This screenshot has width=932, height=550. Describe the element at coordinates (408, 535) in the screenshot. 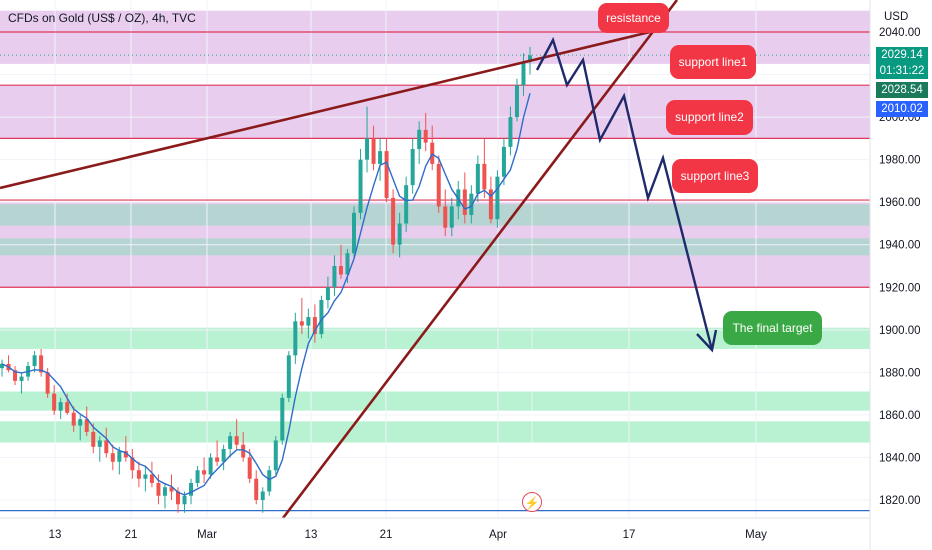

I see `time-axis: 13 21 Mar 13 21 Apr 17 May` at that location.